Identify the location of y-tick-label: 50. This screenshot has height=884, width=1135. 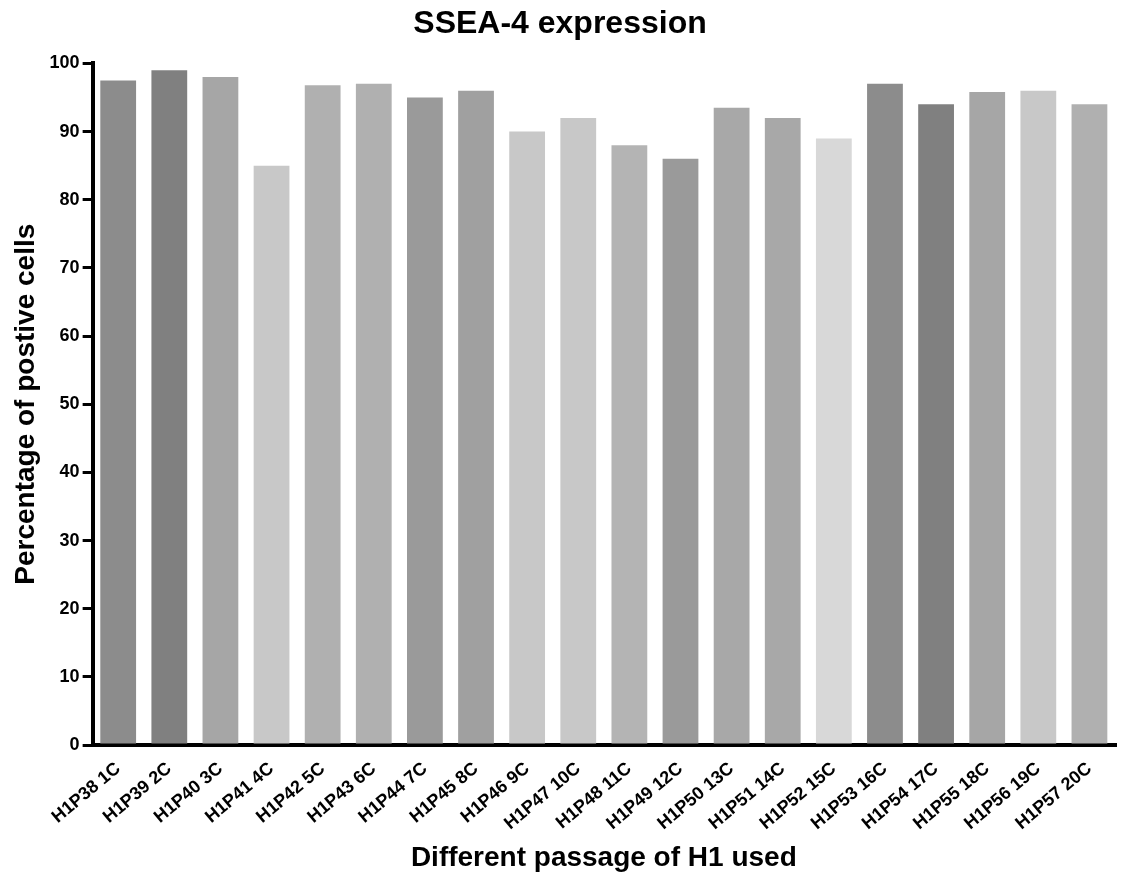
(69, 403).